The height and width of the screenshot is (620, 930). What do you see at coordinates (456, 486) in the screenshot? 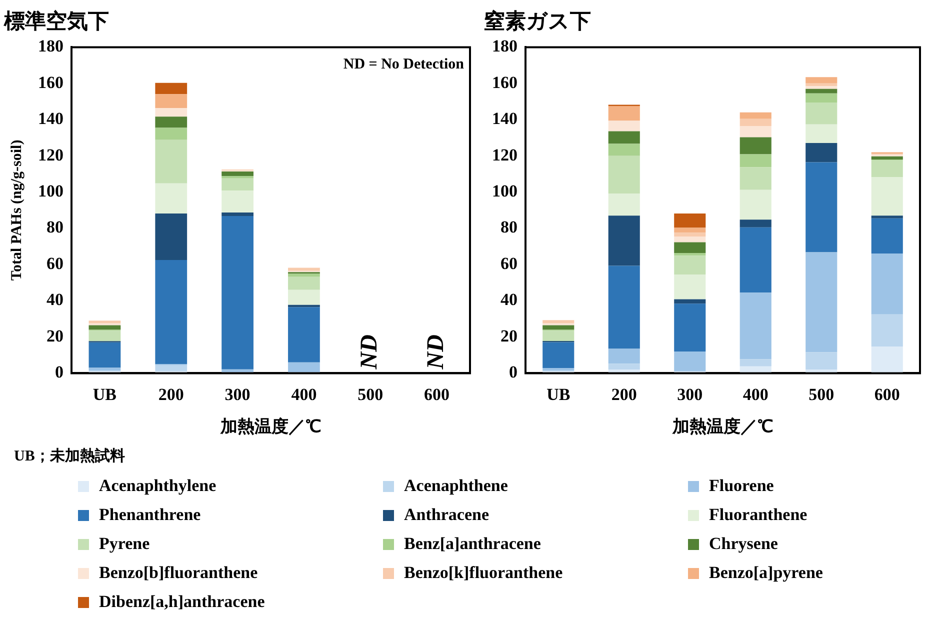
I see `legend-label: Acenaphthene` at bounding box center [456, 486].